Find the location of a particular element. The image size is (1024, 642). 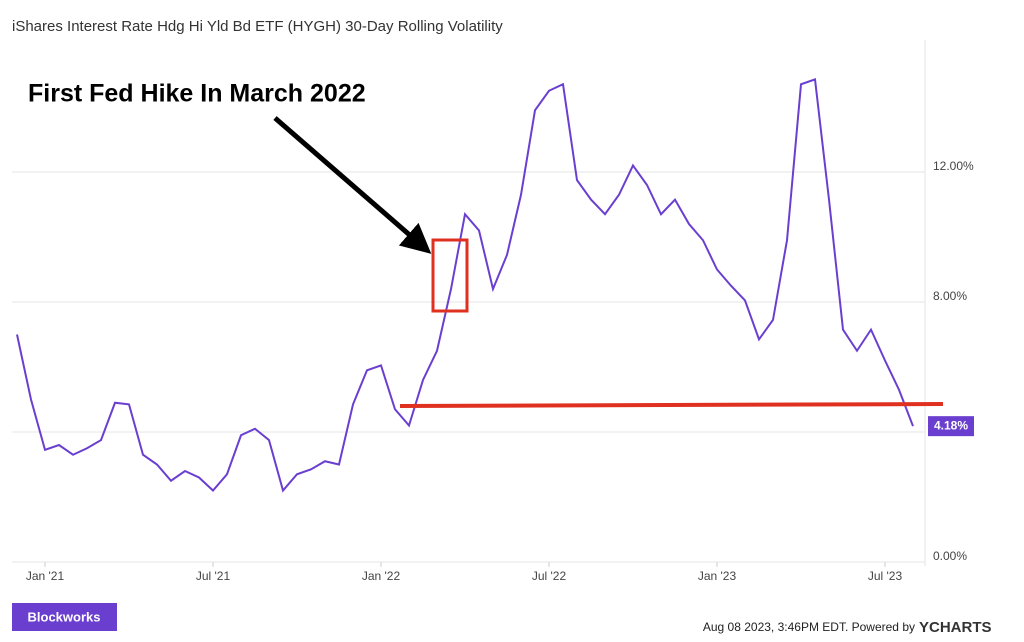

annotation: First Fed Hike In March 2022 is located at coordinates (197, 94).